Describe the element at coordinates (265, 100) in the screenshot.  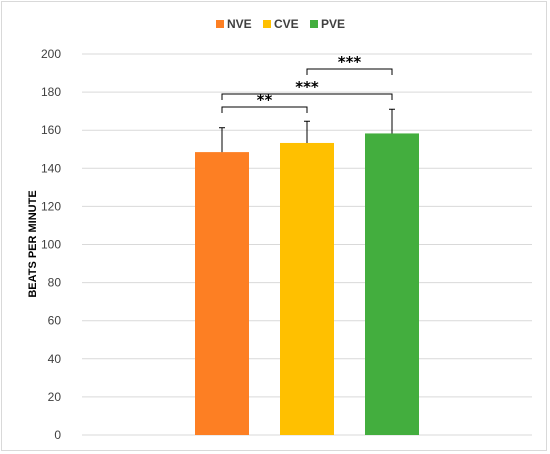
I see `sig-label-nve-cve: **` at that location.